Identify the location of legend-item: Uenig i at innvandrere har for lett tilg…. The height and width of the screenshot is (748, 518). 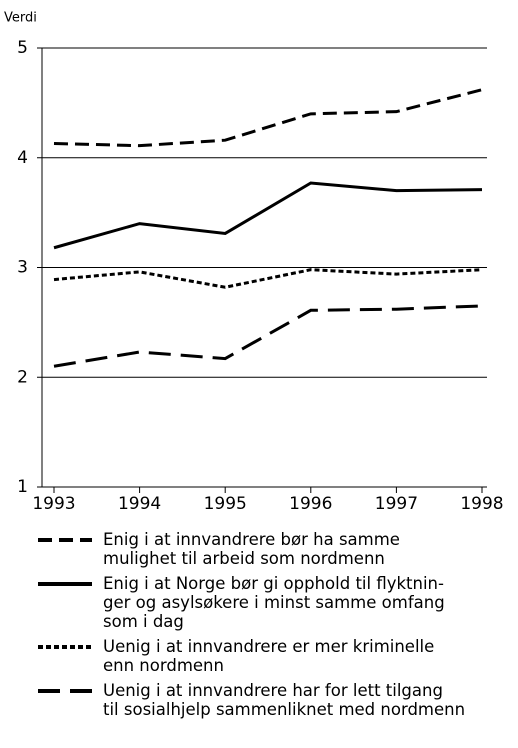
(259, 700).